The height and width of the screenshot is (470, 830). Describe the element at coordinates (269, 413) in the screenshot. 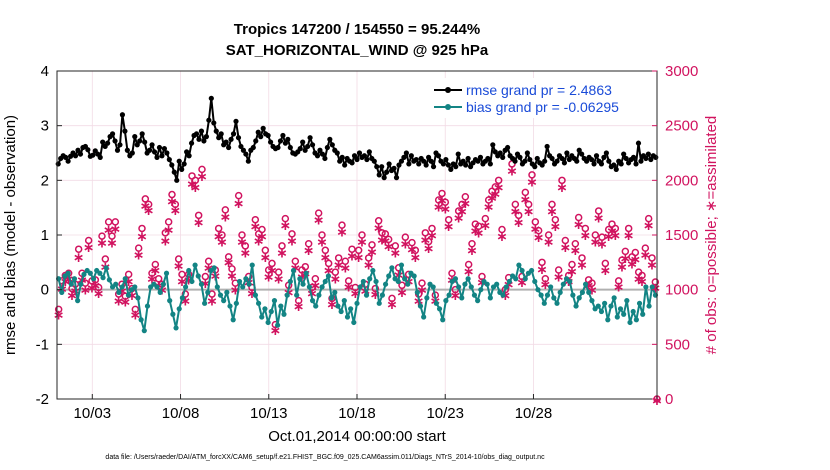

I see `x-tick-label: 10/13` at that location.